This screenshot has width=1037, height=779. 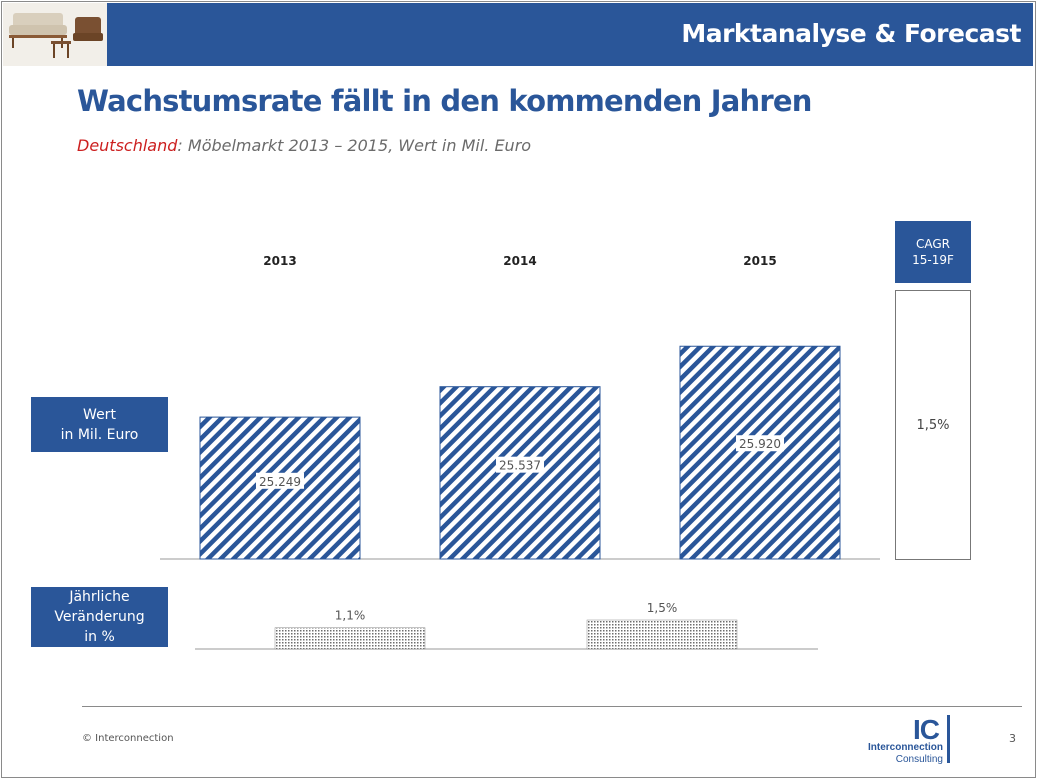 I want to click on logo-line1: Interconnection, so click(x=905, y=747).